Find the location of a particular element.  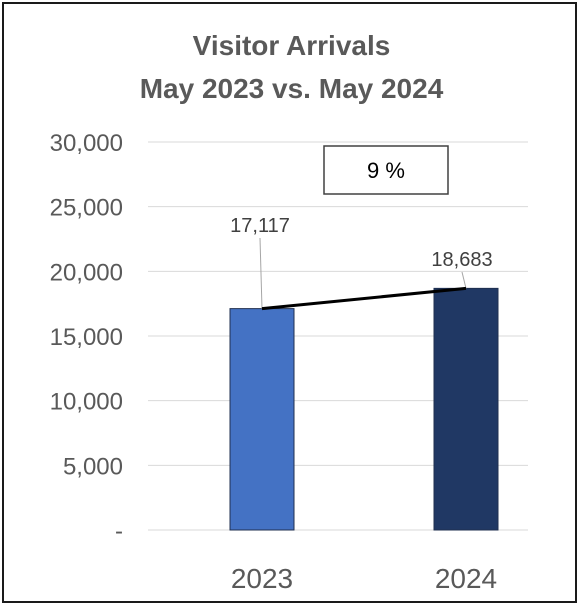

y-tick-label: 5,000 is located at coordinates (93, 466).